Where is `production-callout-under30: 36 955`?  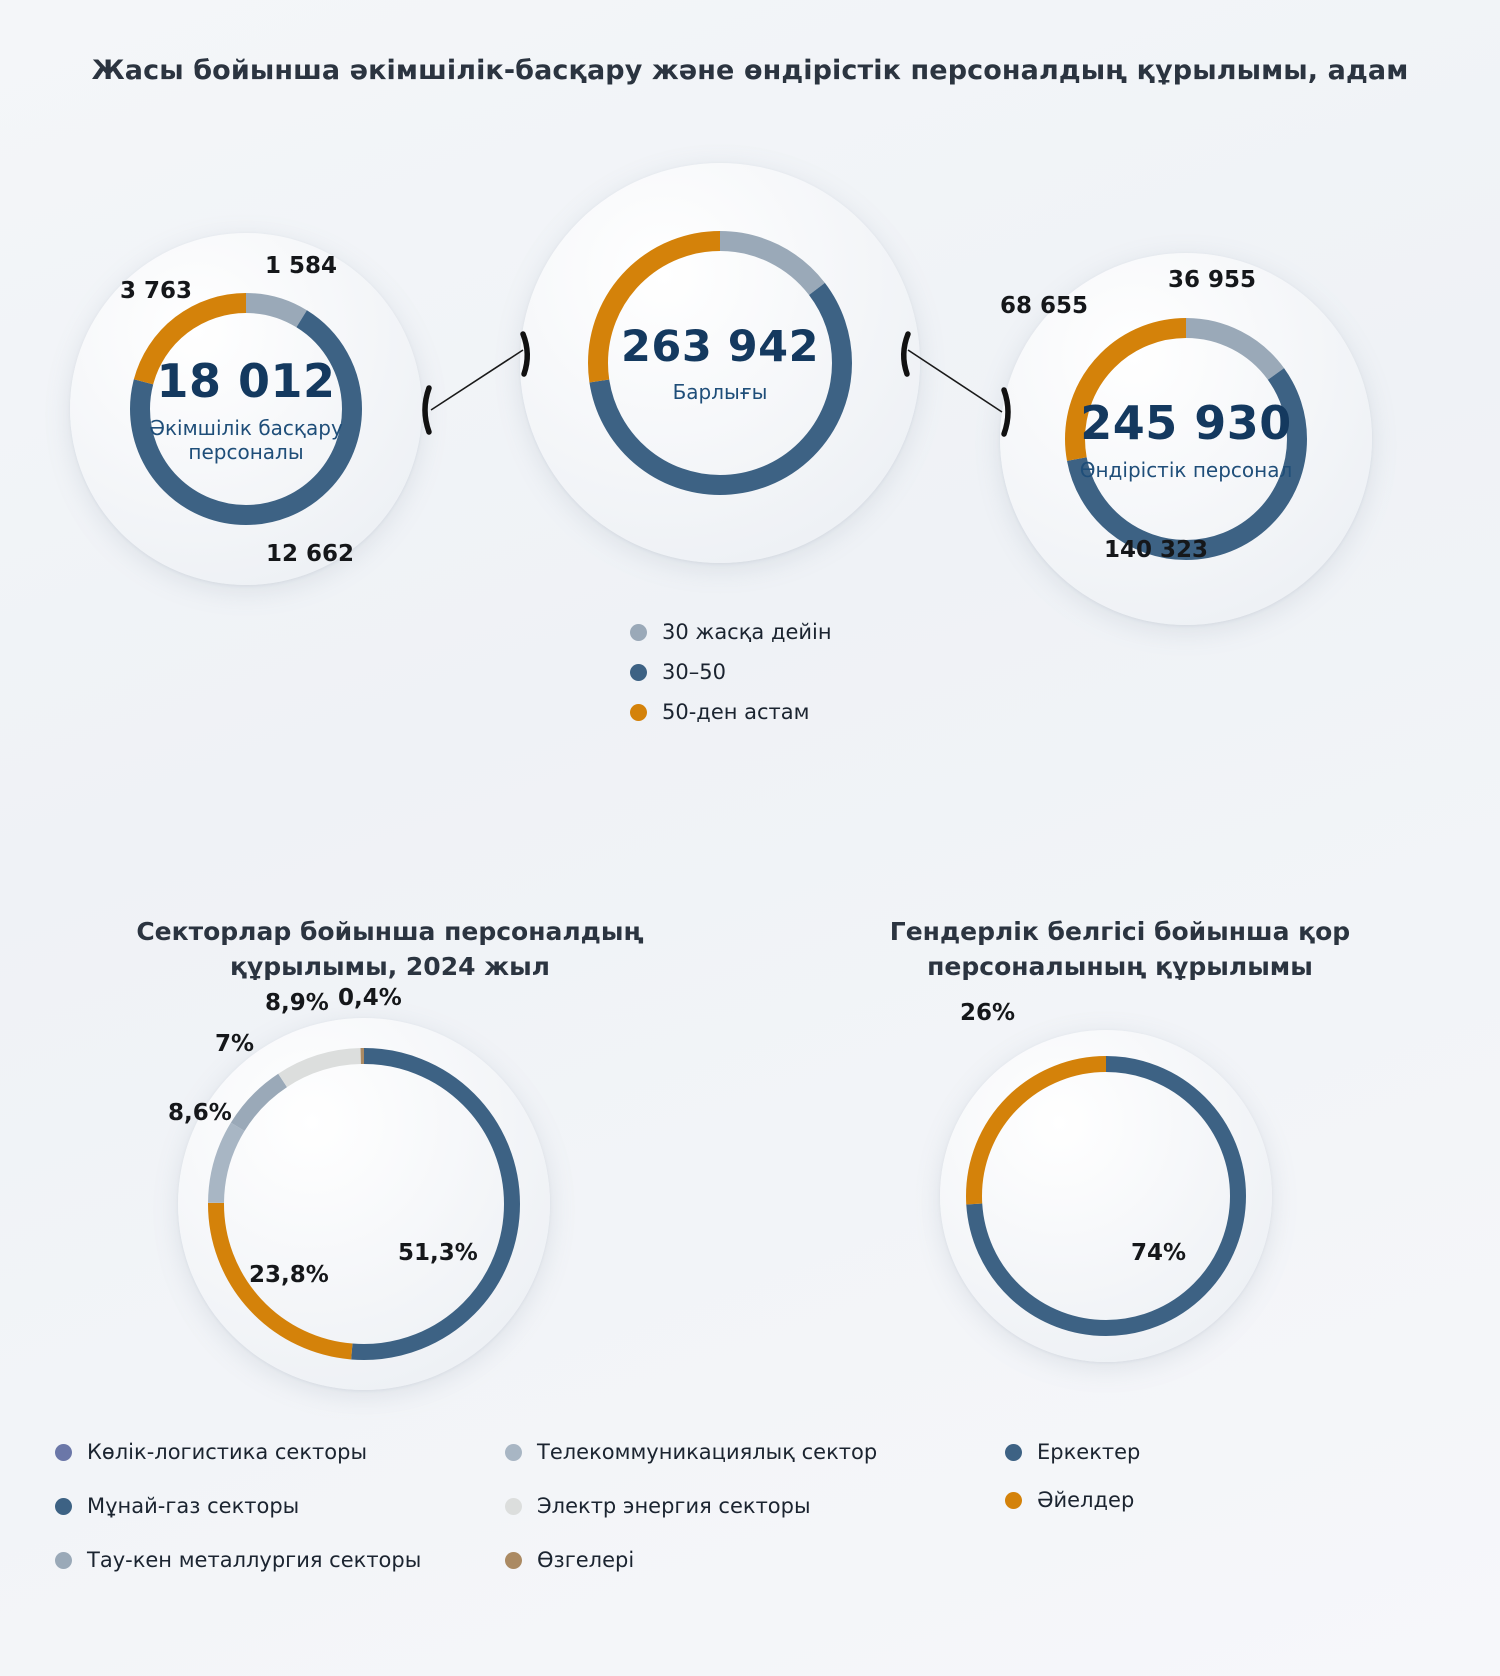 production-callout-under30: 36 955 is located at coordinates (1212, 280).